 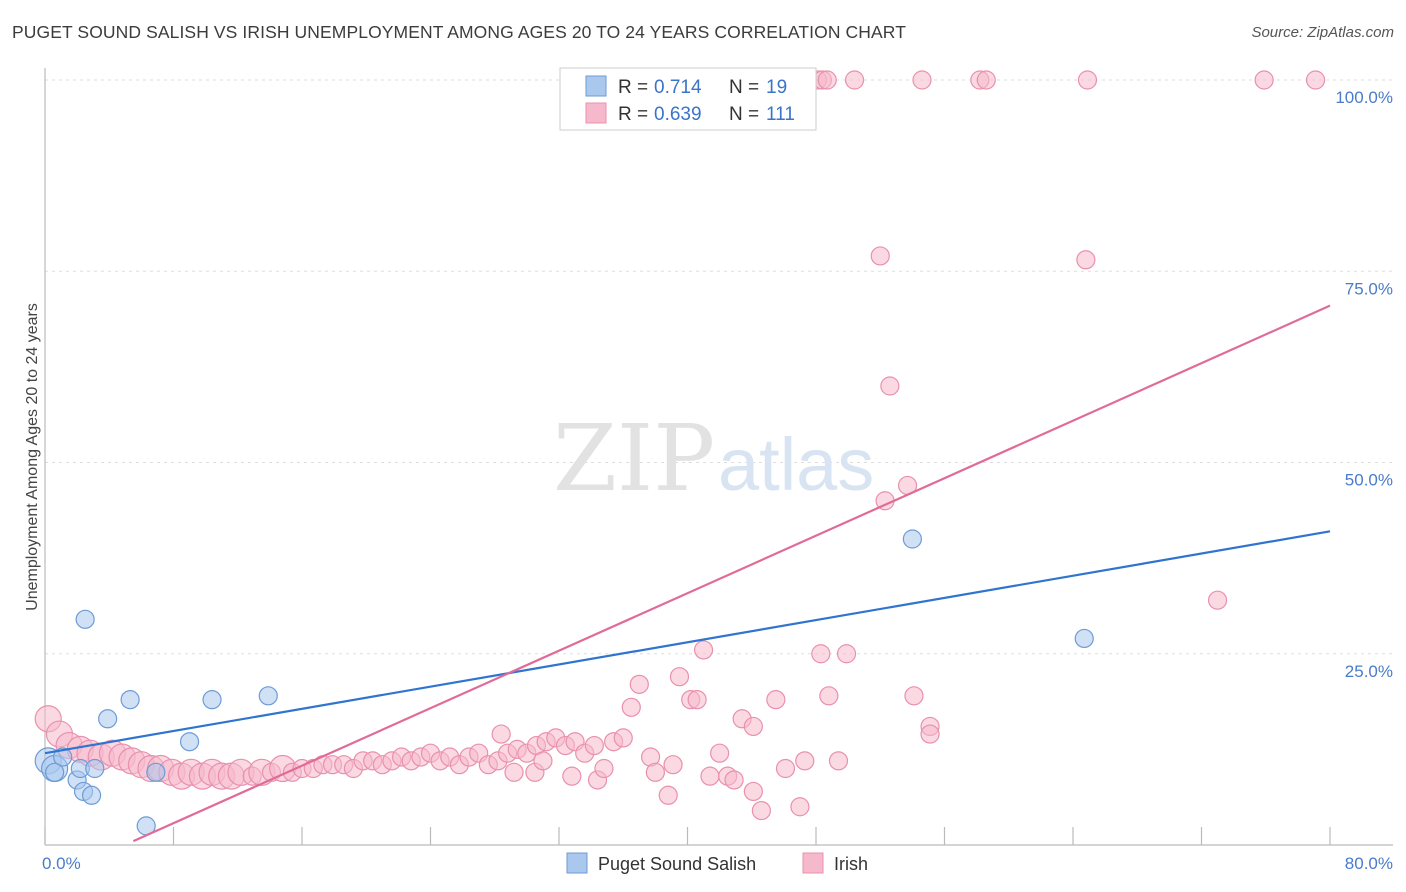 I want to click on watermark-atlas: atlas, so click(x=796, y=464).